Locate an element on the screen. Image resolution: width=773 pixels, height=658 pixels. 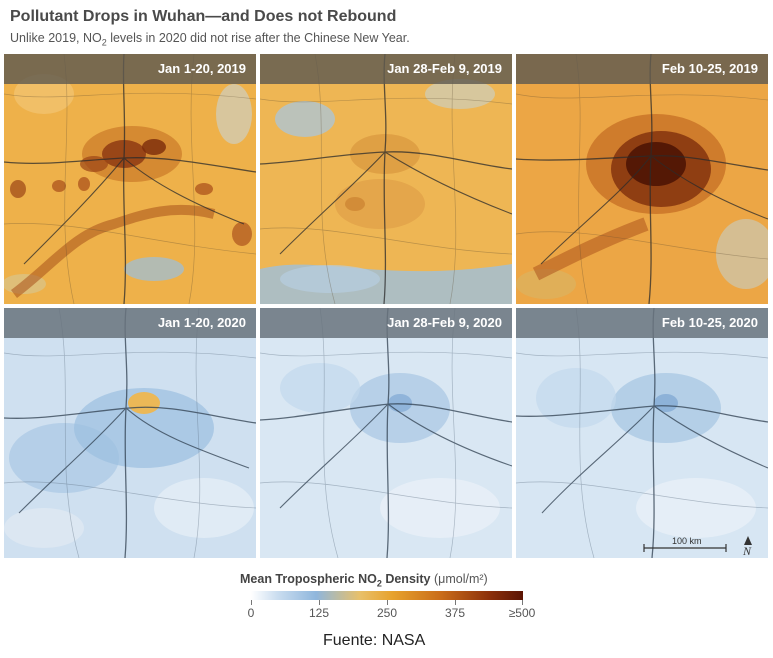
panel-header: Feb 10-25, 2019 is located at coordinates (642, 69).